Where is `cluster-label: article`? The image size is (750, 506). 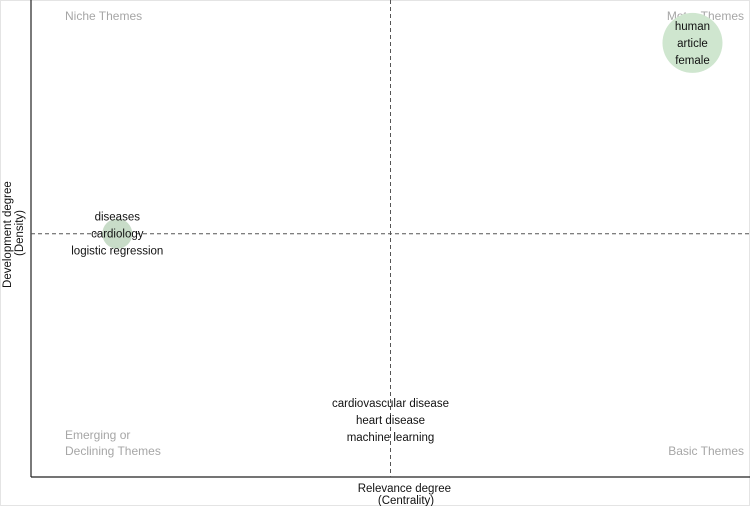
cluster-label: article is located at coordinates (692, 44).